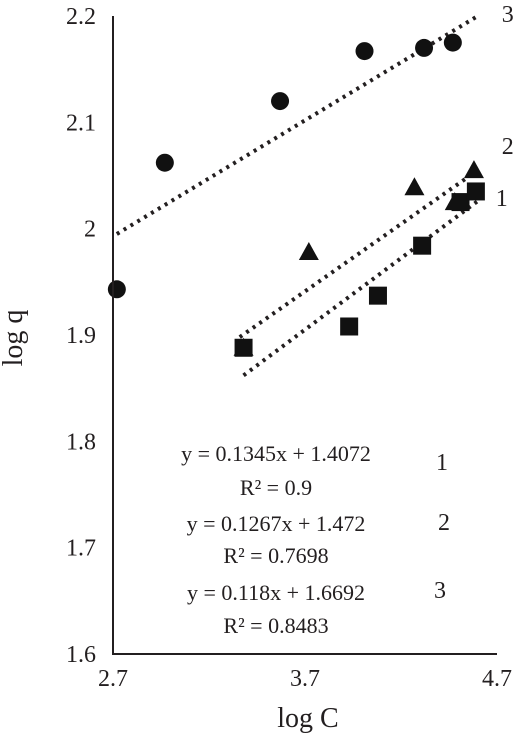 This screenshot has height=744, width=518. I want to click on equation-block-3: y = 0.118x + 1.6692 R² = 0.8483 3, so click(316, 608).